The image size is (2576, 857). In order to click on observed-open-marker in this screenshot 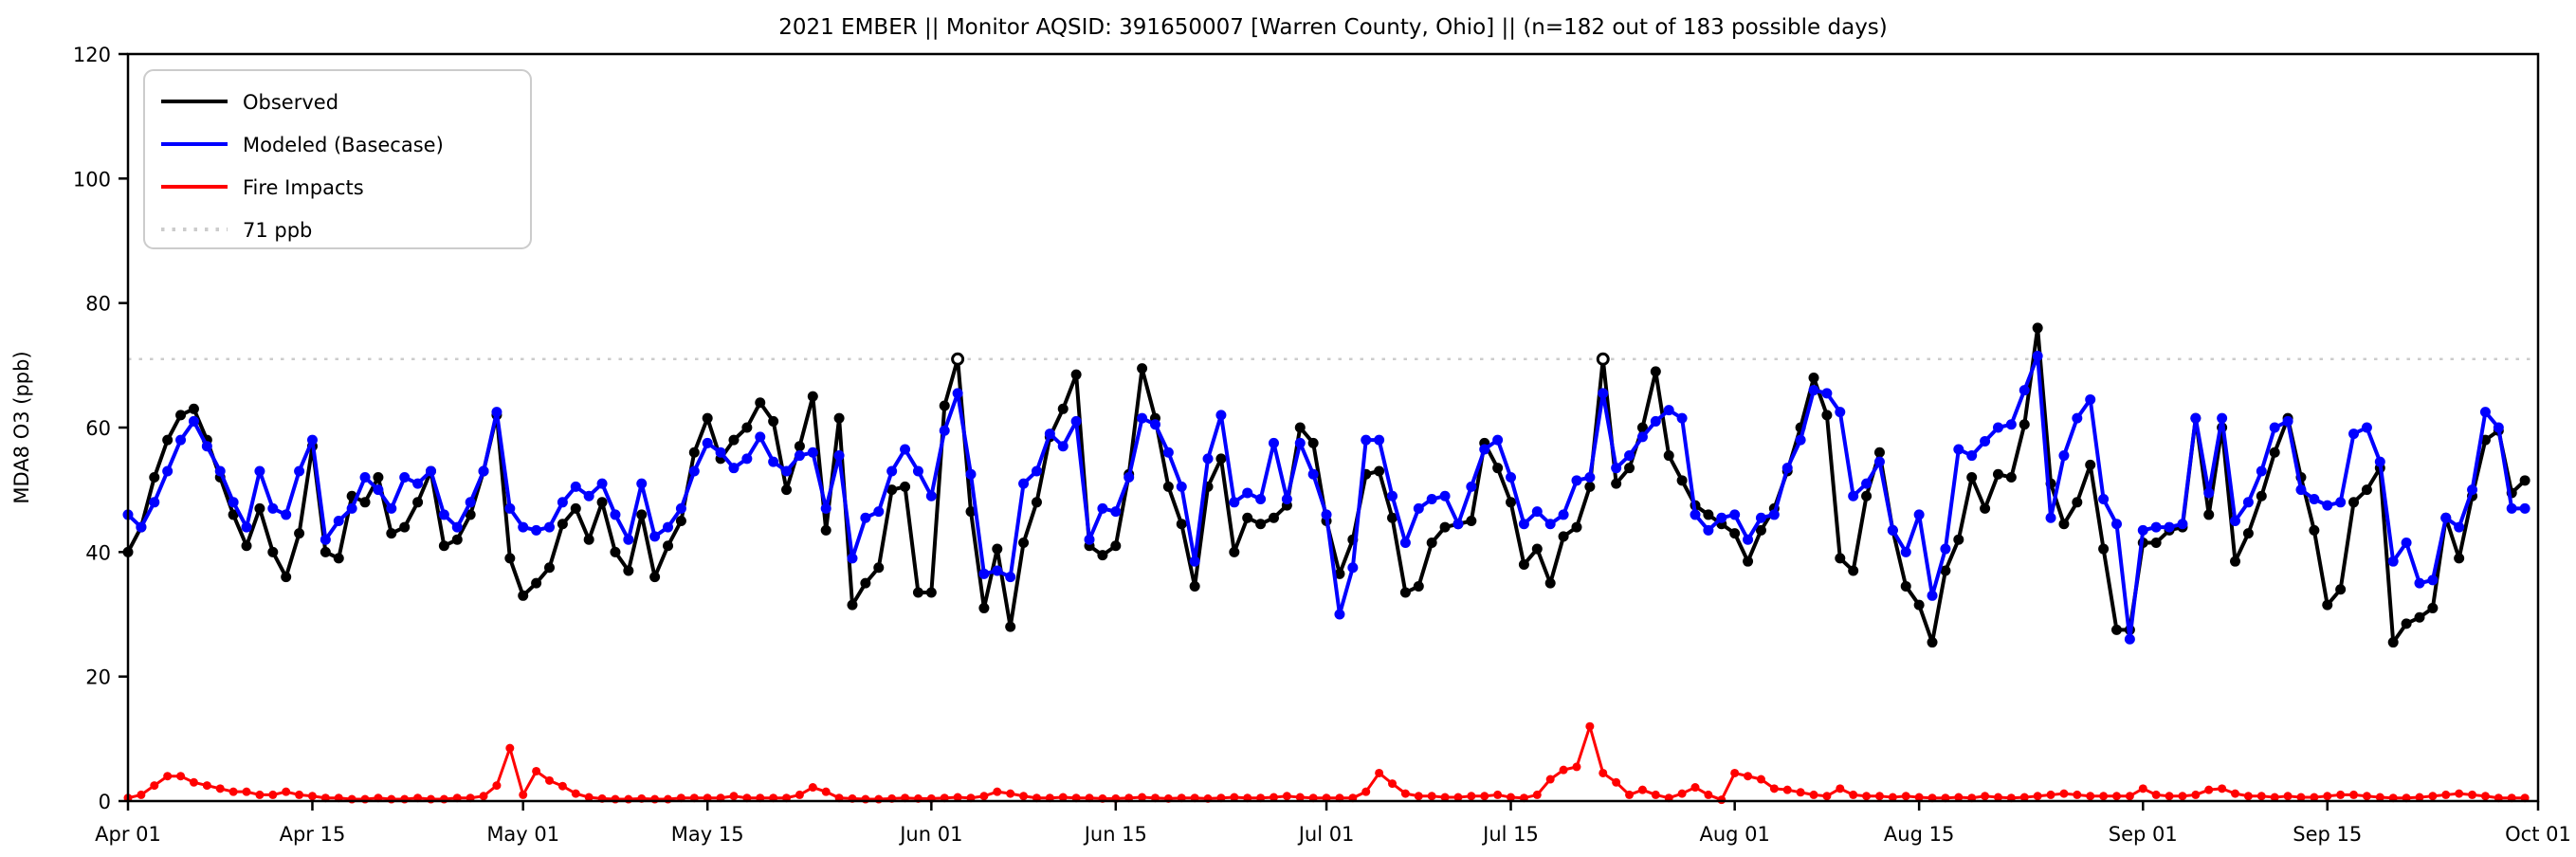, I will do `click(1603, 359)`.